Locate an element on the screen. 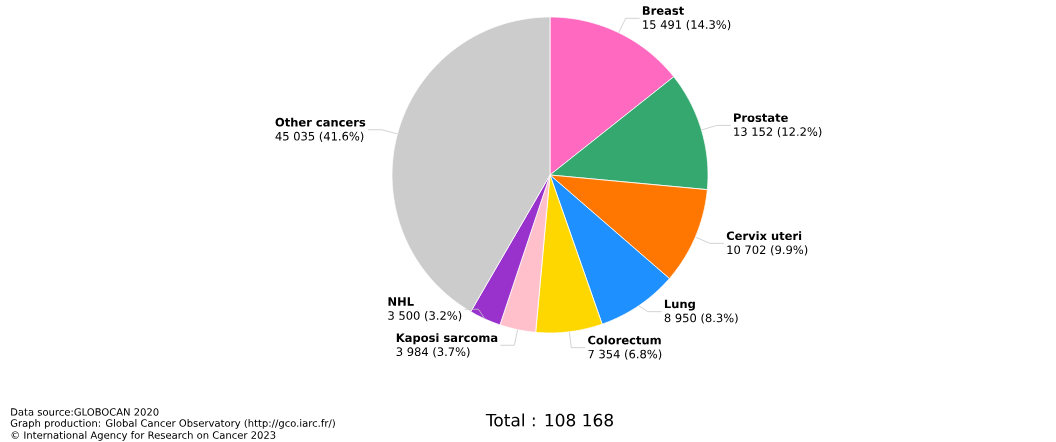 This screenshot has width=1056, height=442. text: © International Agency for Research on Cancer 2023 is located at coordinates (143, 436).